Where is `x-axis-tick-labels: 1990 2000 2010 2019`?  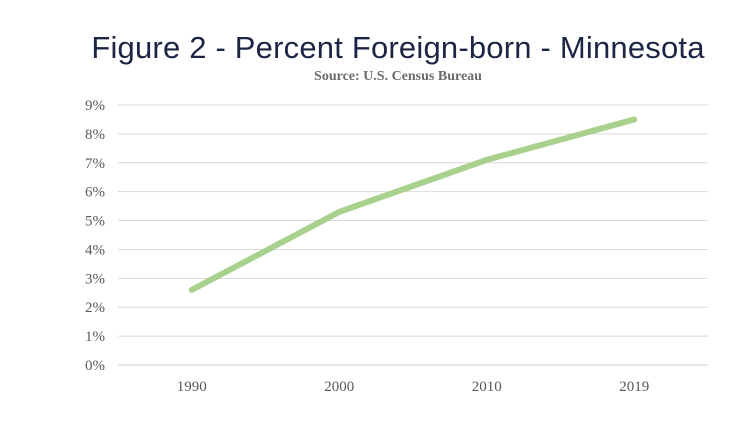 x-axis-tick-labels: 1990 2000 2010 2019 is located at coordinates (413, 387).